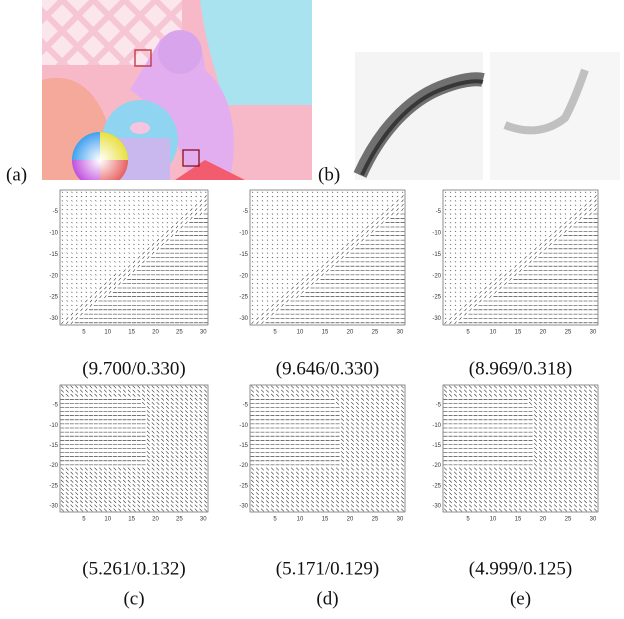 This screenshot has height=619, width=624. What do you see at coordinates (329, 174) in the screenshot?
I see `panel-label: (b)` at bounding box center [329, 174].